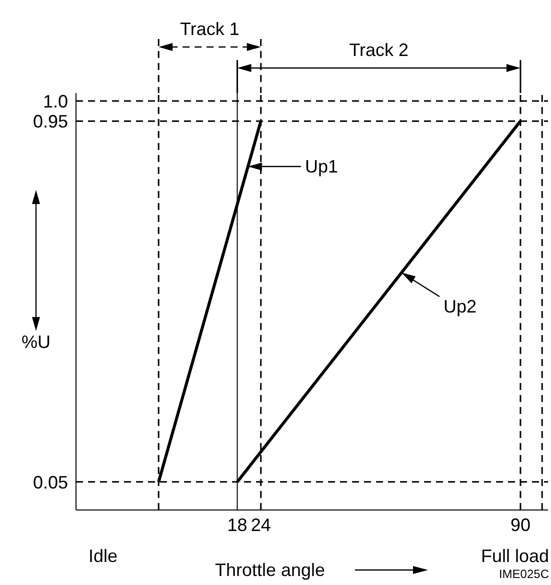 This screenshot has width=551, height=585. What do you see at coordinates (514, 556) in the screenshot?
I see `text: Full load` at bounding box center [514, 556].